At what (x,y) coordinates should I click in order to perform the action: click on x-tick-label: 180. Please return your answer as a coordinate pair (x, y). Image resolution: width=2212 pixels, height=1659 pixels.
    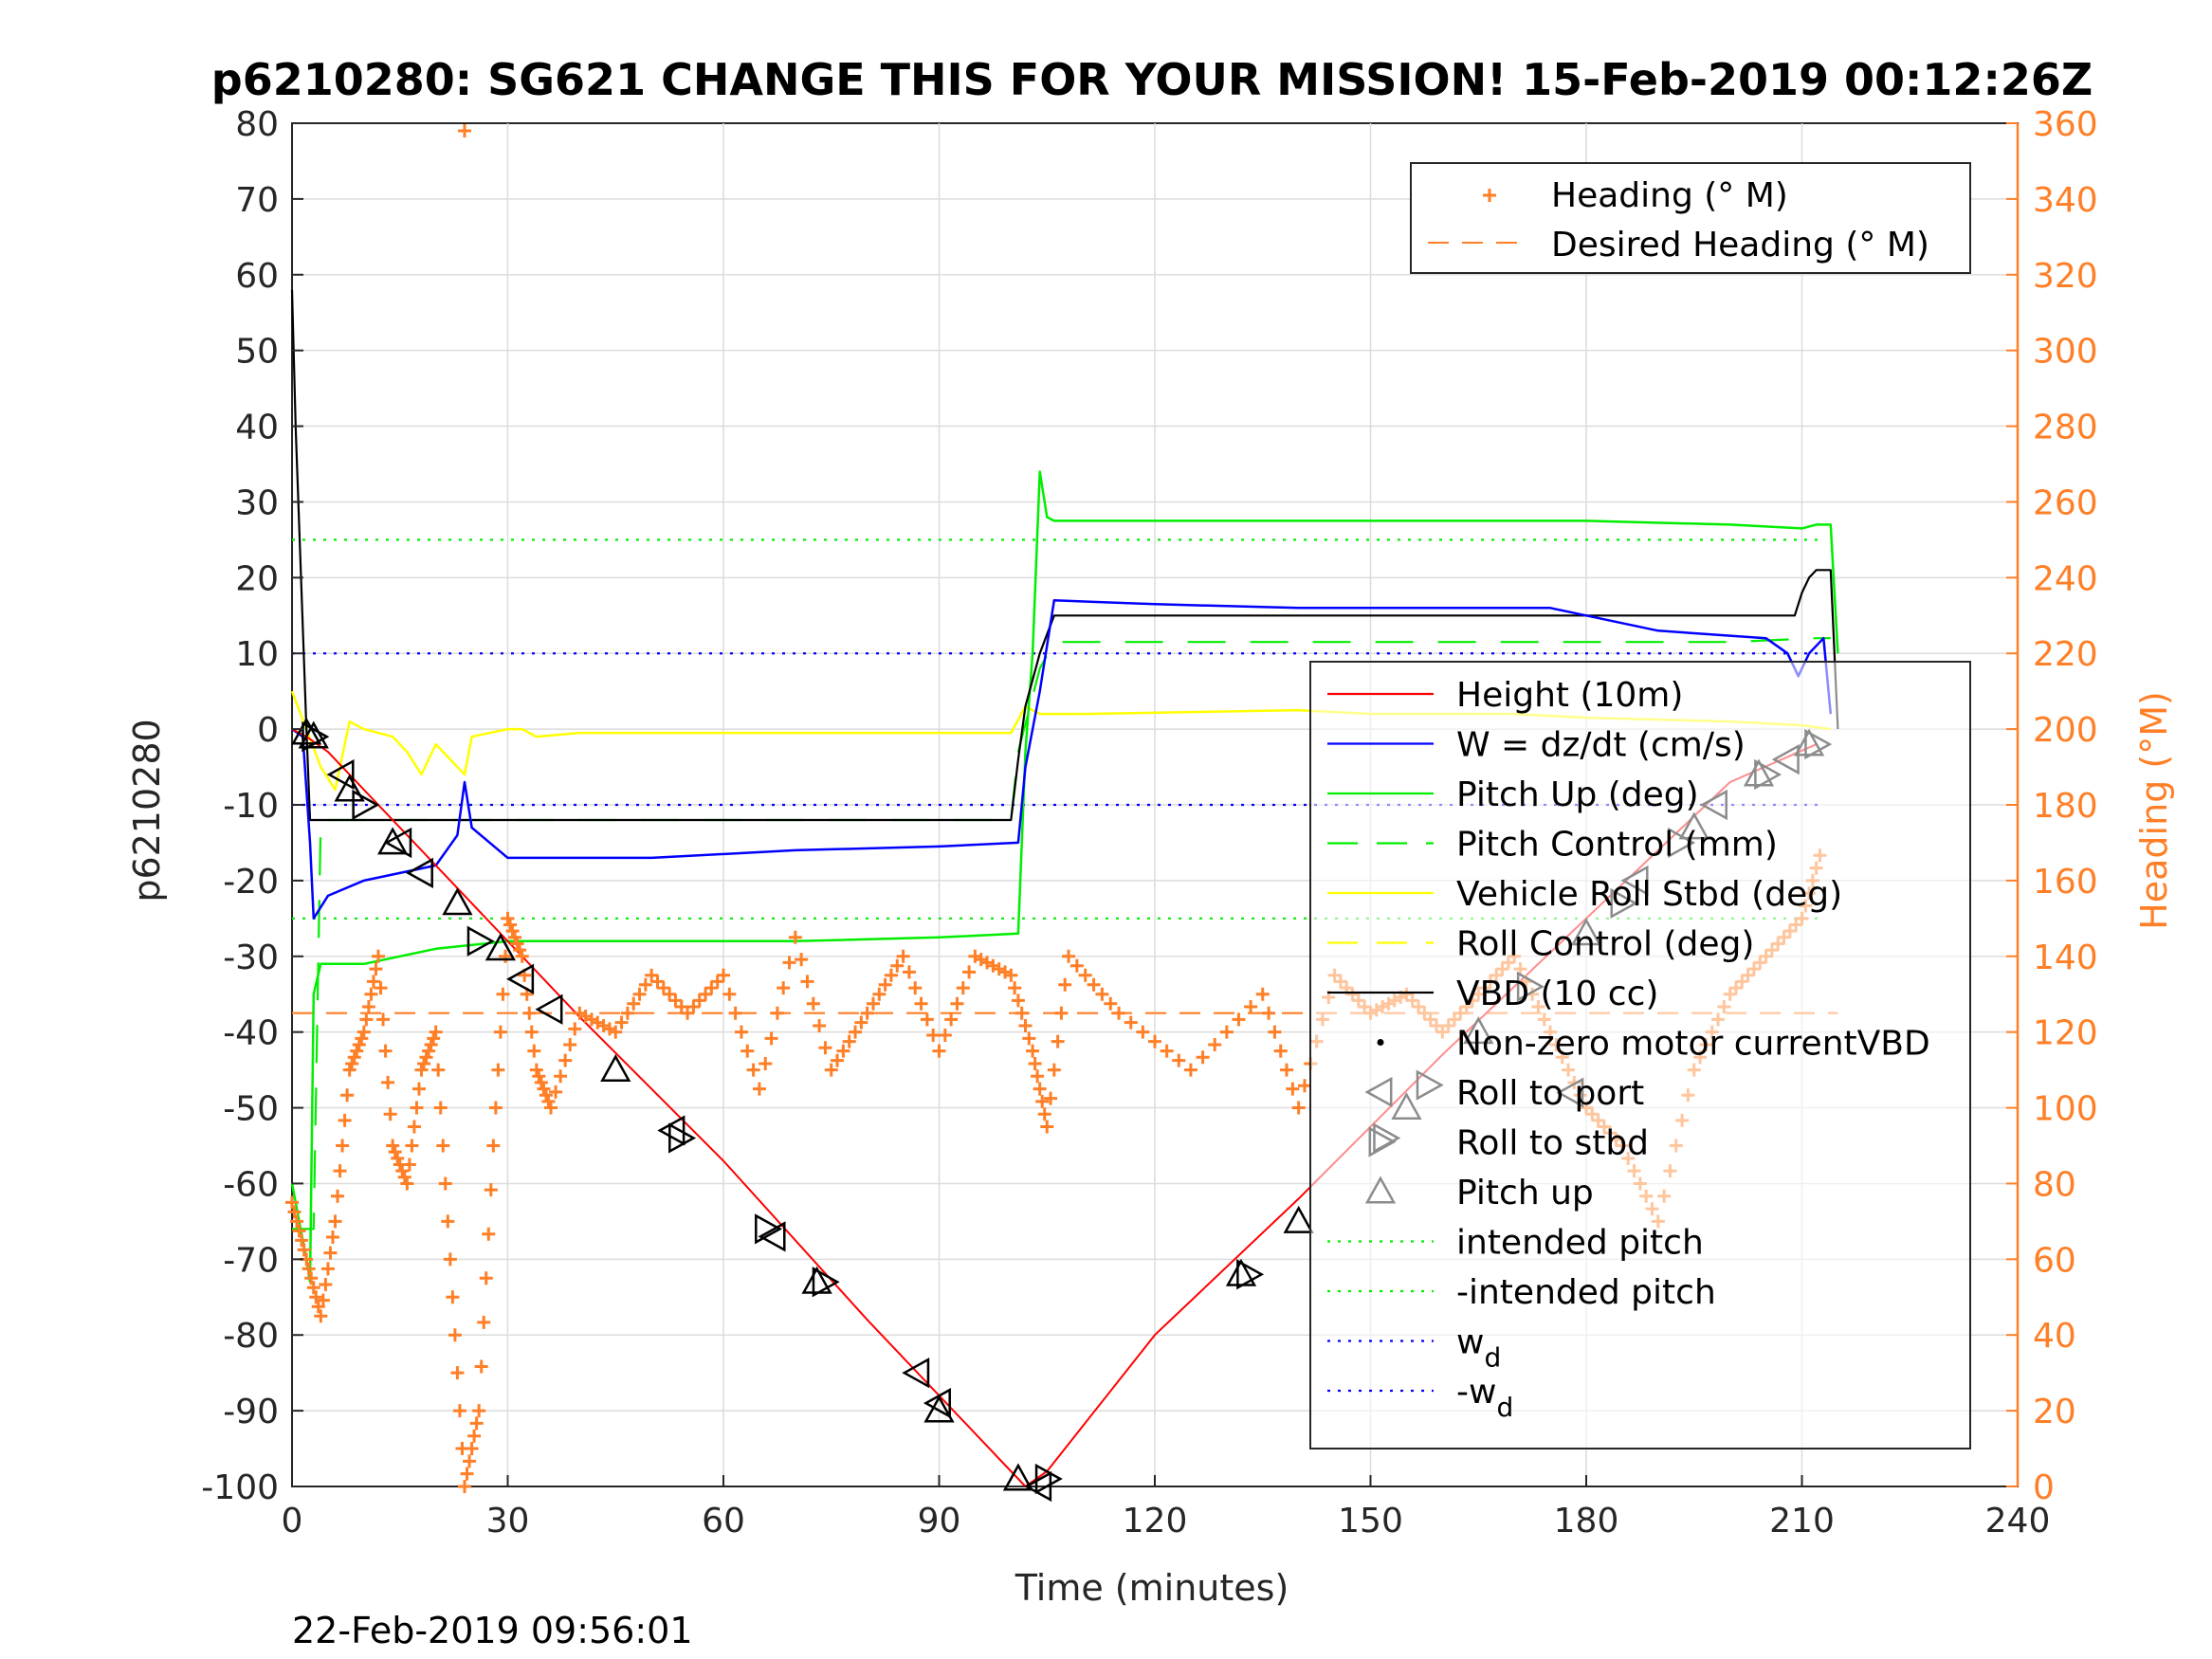
    Looking at the image, I should click on (1586, 1521).